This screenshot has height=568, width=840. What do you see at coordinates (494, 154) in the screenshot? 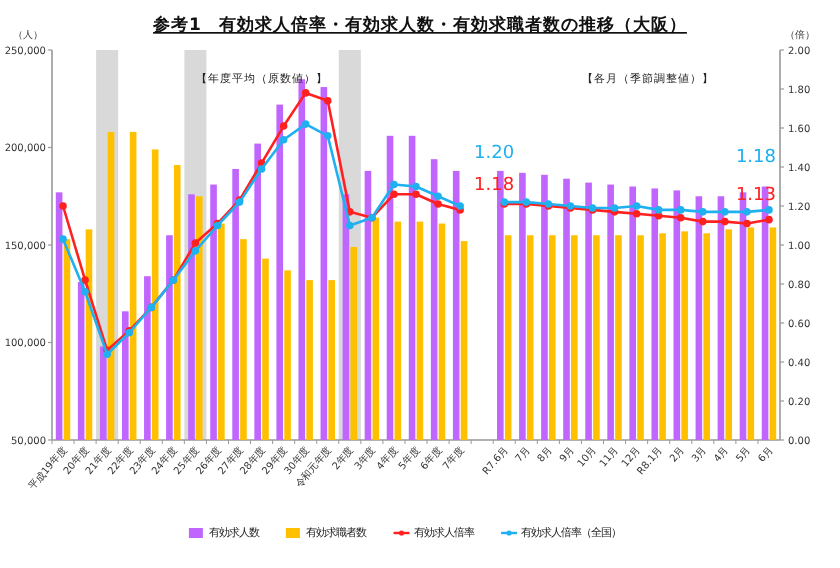
I see `data-label: 1.20` at bounding box center [494, 154].